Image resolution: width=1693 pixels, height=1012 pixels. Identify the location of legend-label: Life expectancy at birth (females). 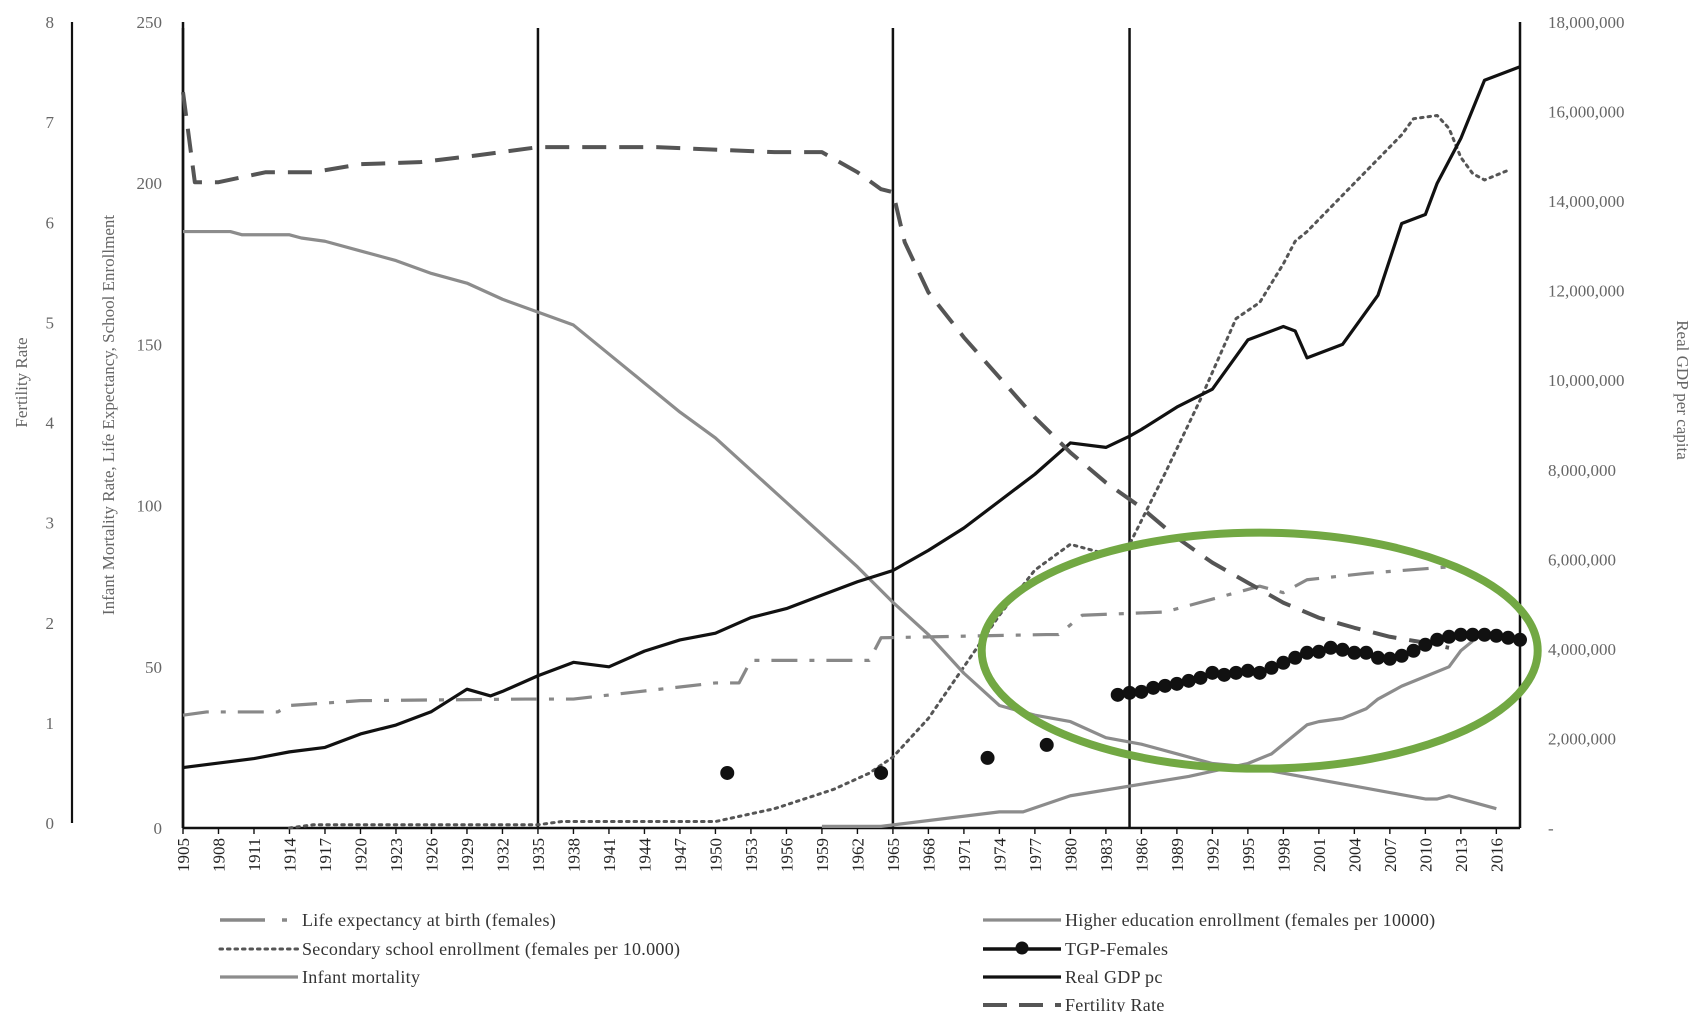
(429, 920).